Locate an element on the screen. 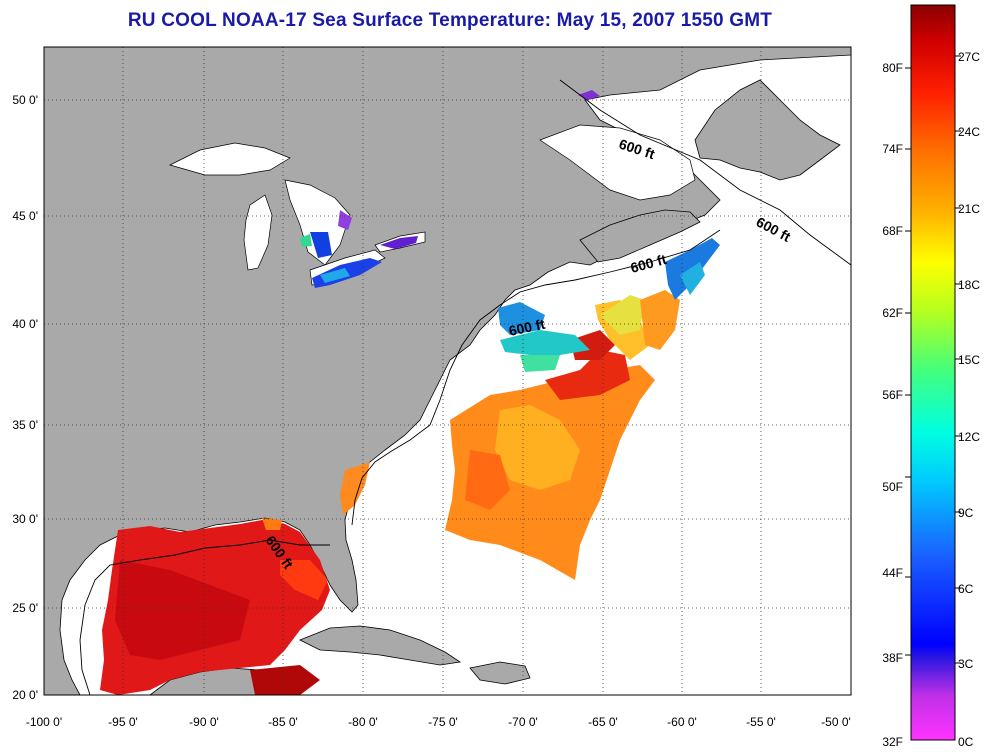  lat-tick-label: 30 0' is located at coordinates (25, 519).